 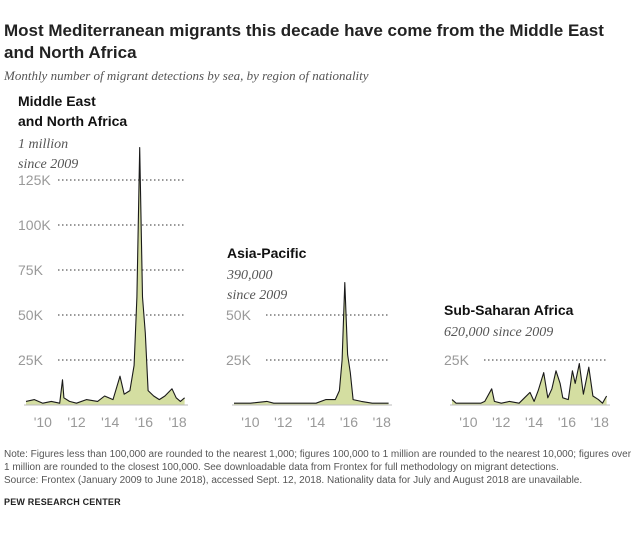 What do you see at coordinates (34, 225) in the screenshot?
I see `y-tick-label: 100K` at bounding box center [34, 225].